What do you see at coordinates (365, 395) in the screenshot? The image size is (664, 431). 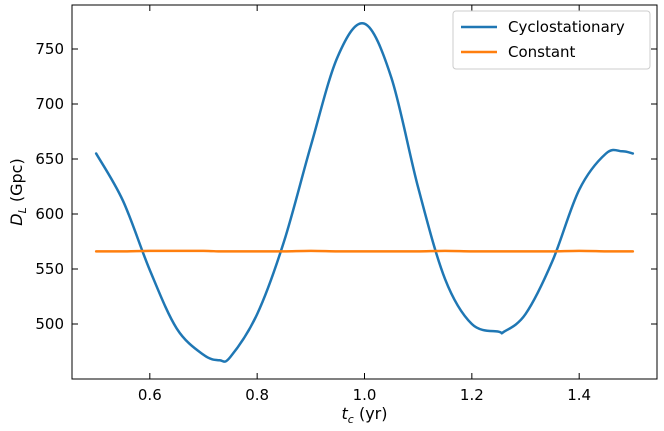 I see `x-tick-label: 1.0` at bounding box center [365, 395].